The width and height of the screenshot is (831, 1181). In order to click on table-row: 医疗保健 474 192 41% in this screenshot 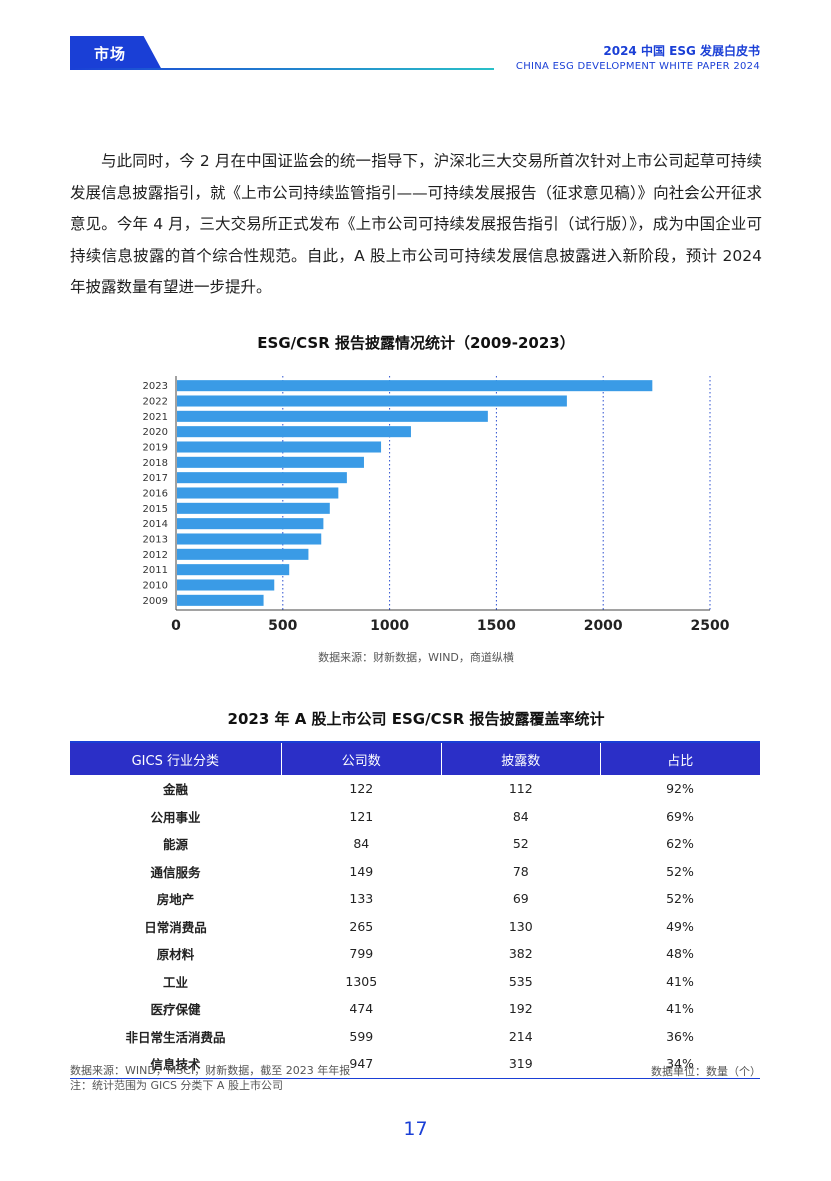, I will do `click(415, 1009)`.